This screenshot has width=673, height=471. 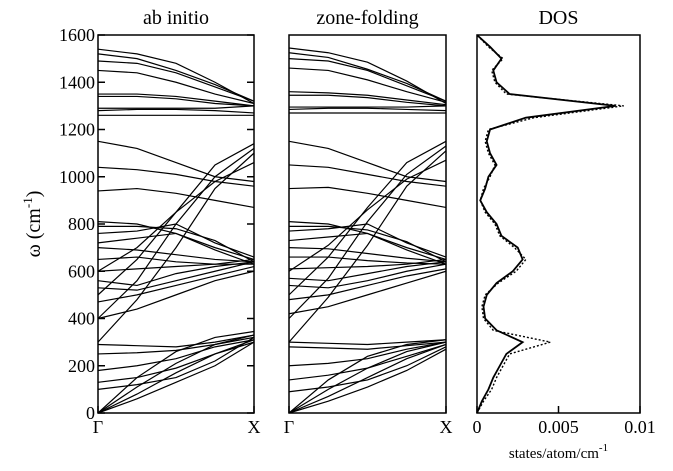 I want to click on y-tick-label: 600, so click(x=81, y=271).